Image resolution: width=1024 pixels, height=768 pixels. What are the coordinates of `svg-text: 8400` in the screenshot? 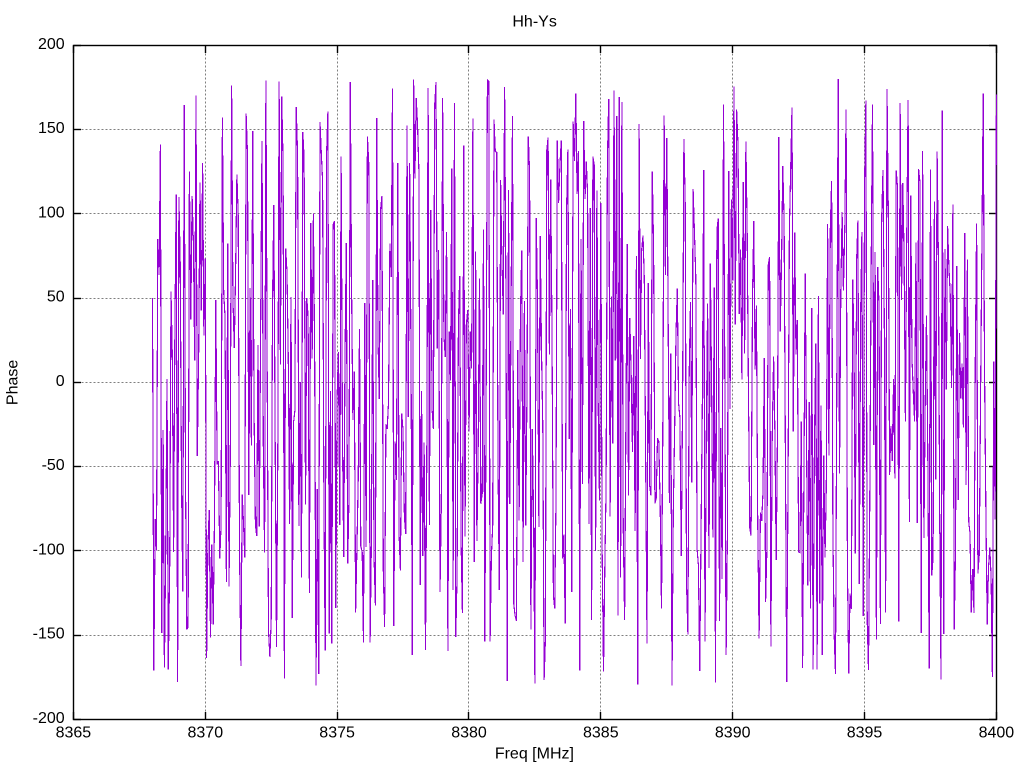 It's located at (997, 733).